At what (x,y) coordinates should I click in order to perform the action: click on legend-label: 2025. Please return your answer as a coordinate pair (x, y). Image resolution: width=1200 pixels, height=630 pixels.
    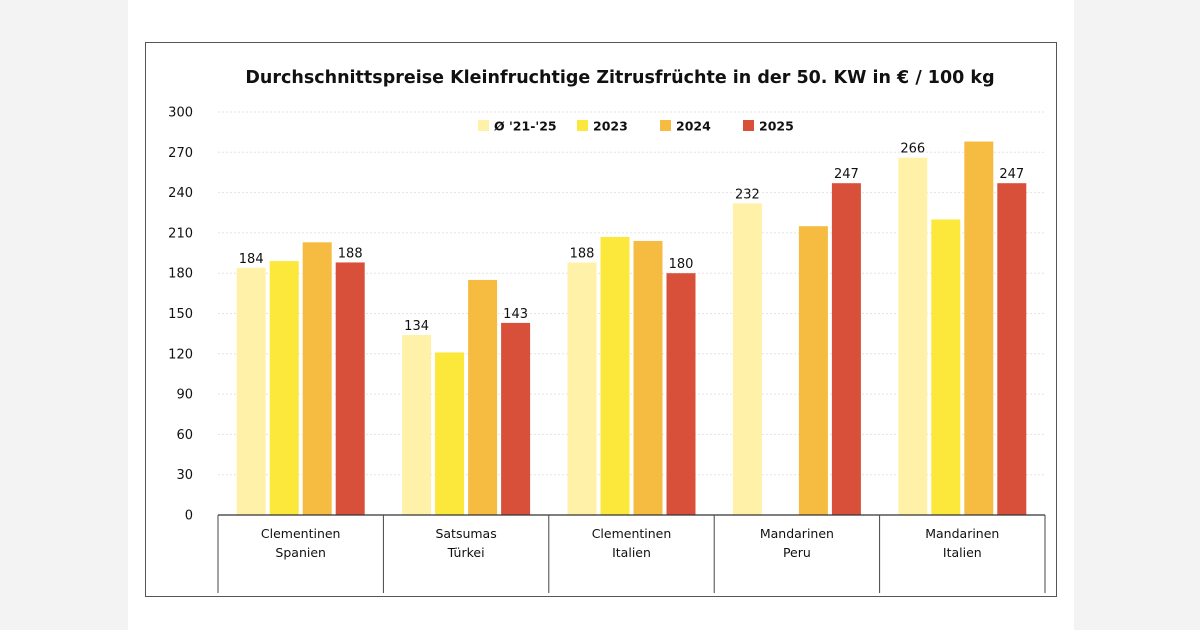
    Looking at the image, I should click on (776, 126).